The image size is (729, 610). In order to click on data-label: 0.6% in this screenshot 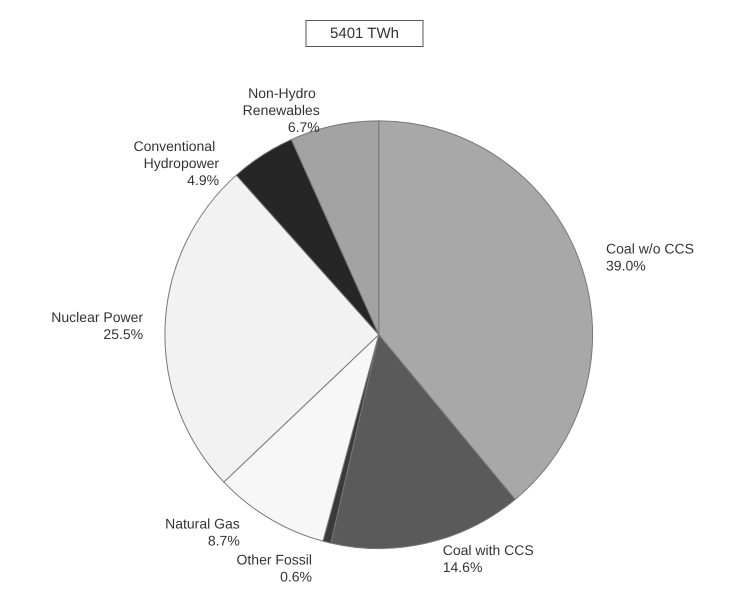, I will do `click(296, 576)`.